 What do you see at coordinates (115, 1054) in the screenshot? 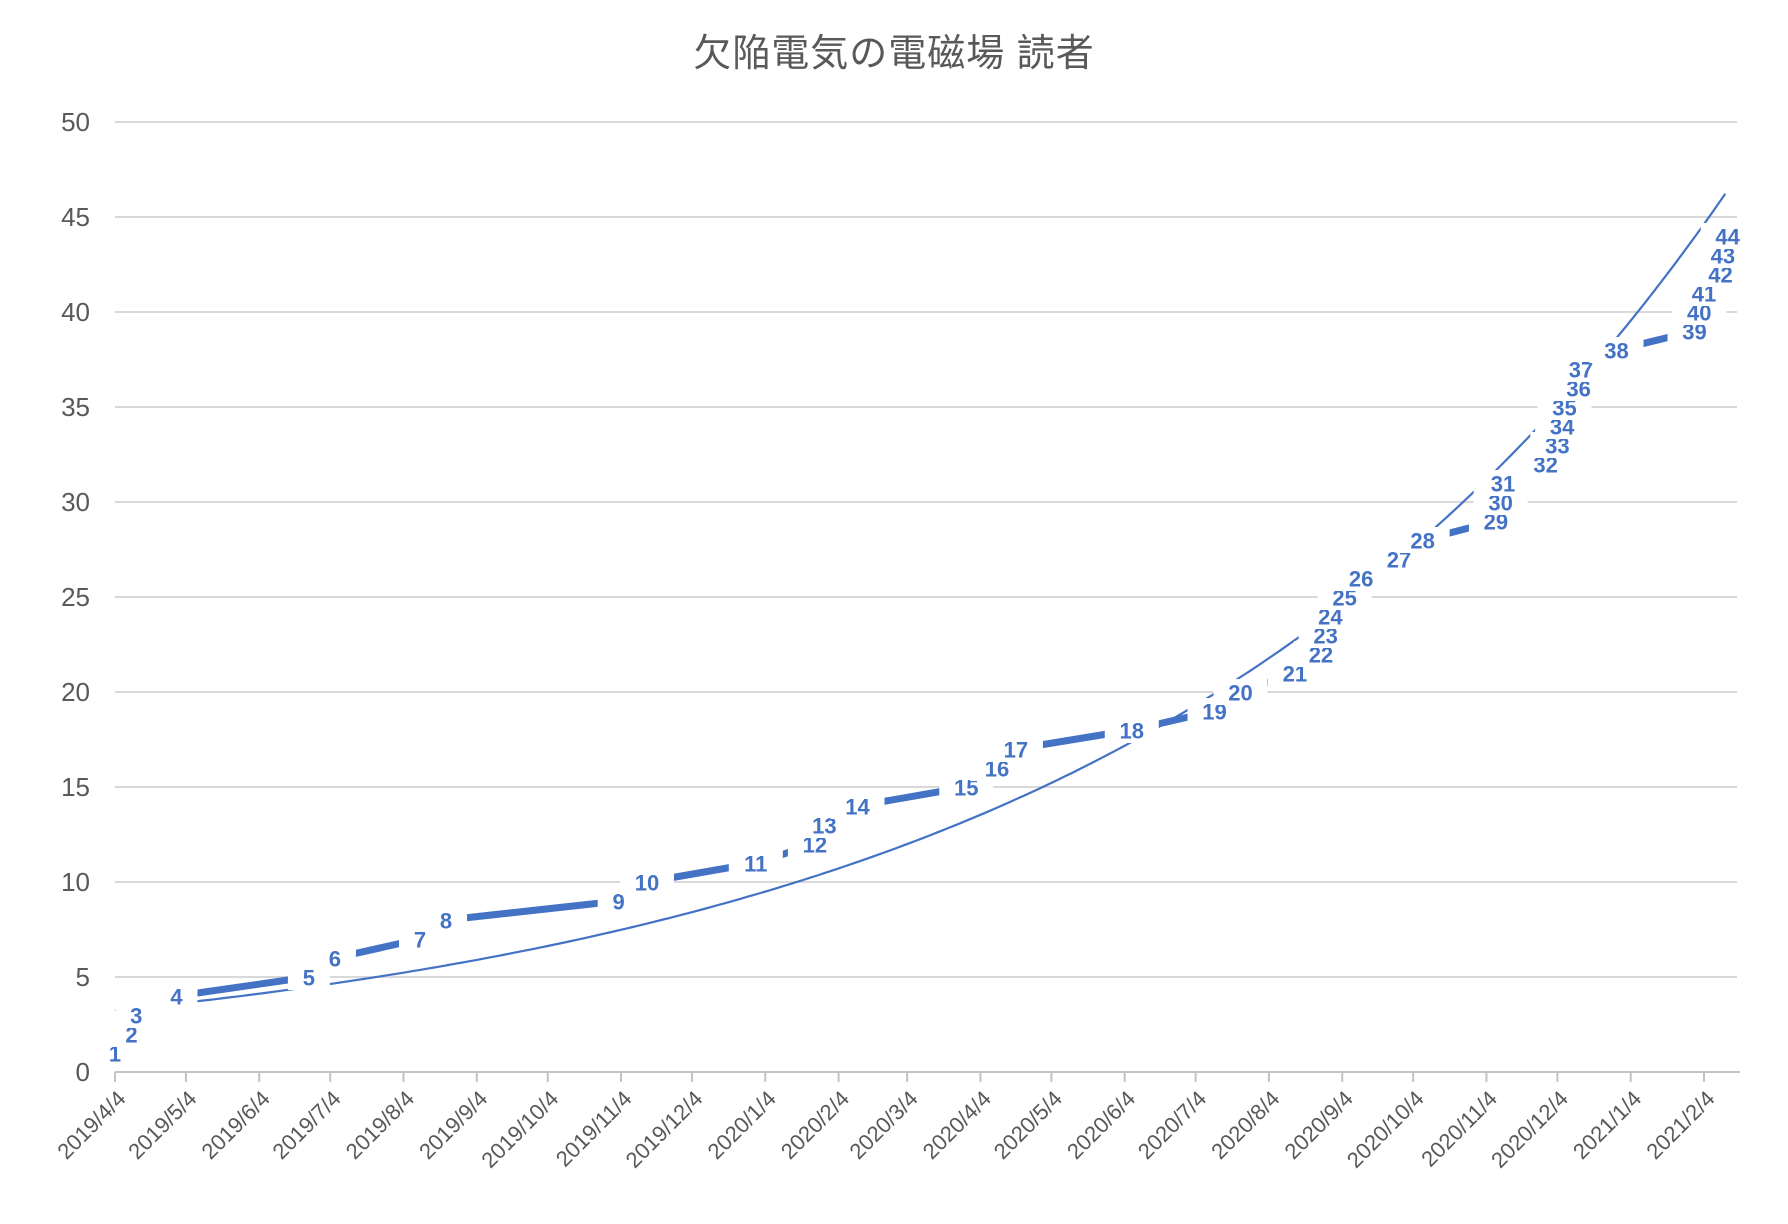
I see `data-point-label: 1` at bounding box center [115, 1054].